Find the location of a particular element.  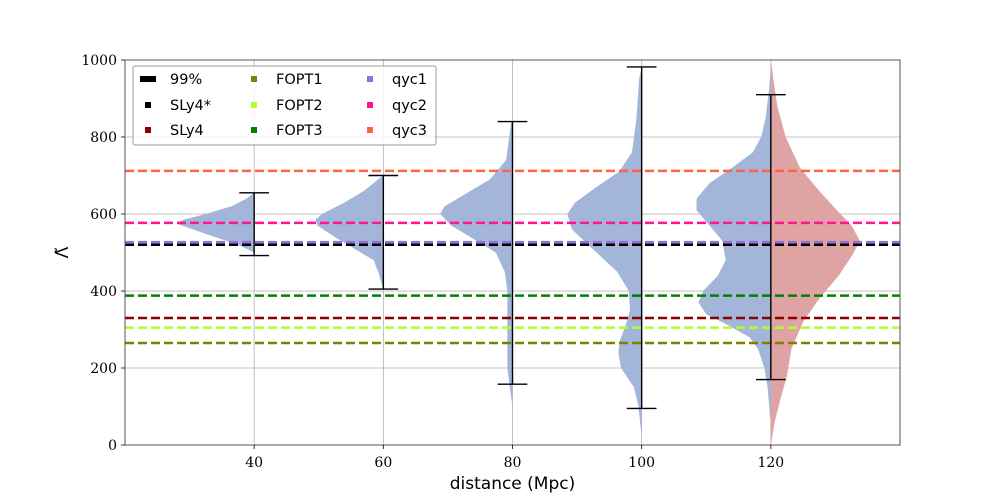

y-tick-label: 800 is located at coordinates (103, 138).